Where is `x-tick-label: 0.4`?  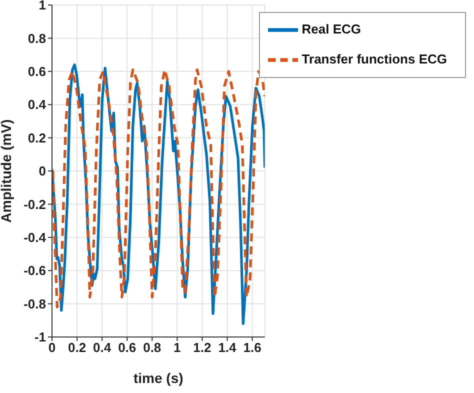 x-tick-label: 0.4 is located at coordinates (102, 348).